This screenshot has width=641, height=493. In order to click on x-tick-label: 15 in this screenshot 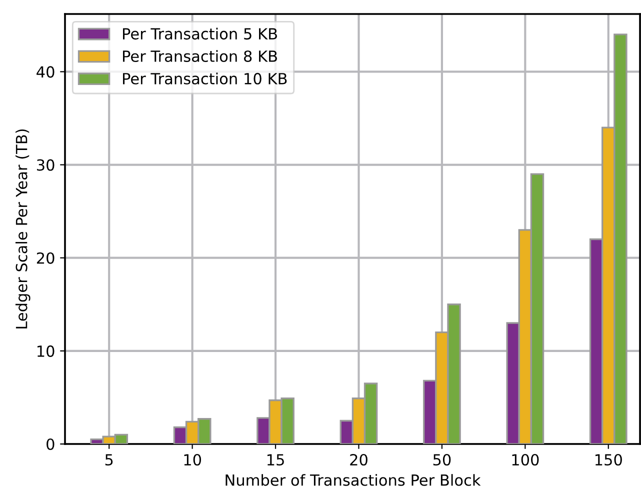, I will do `click(275, 460)`.